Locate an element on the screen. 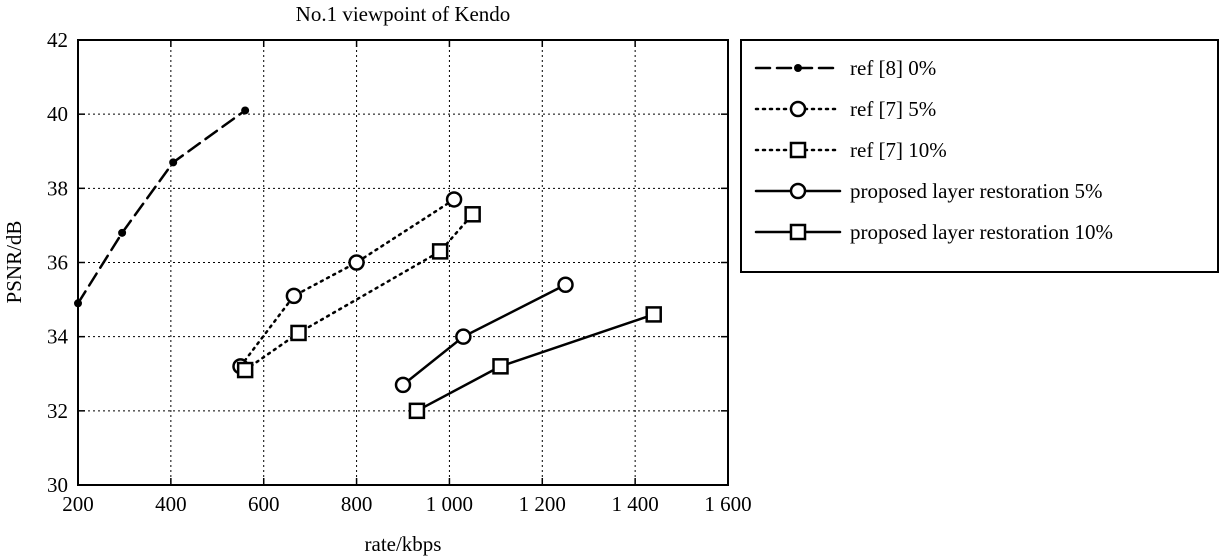 Image resolution: width=1224 pixels, height=559 pixels. legend-entry: ref [7] 10% is located at coordinates (850, 150).